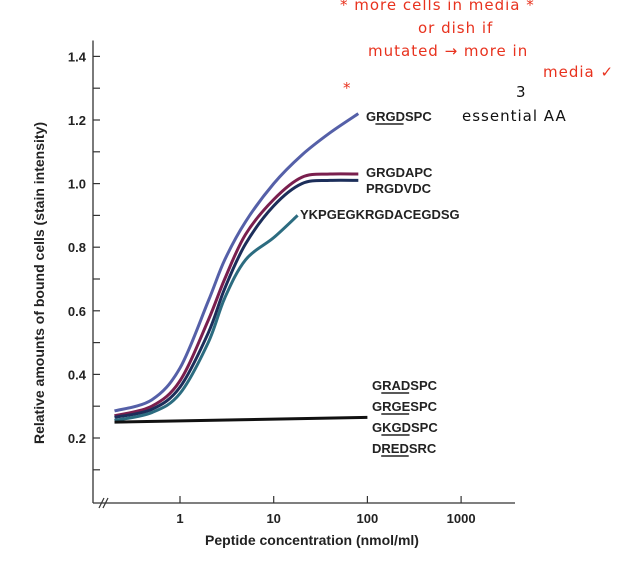 Image resolution: width=622 pixels, height=568 pixels. Describe the element at coordinates (77, 56) in the screenshot. I see `y-tick-label: 1.4` at that location.